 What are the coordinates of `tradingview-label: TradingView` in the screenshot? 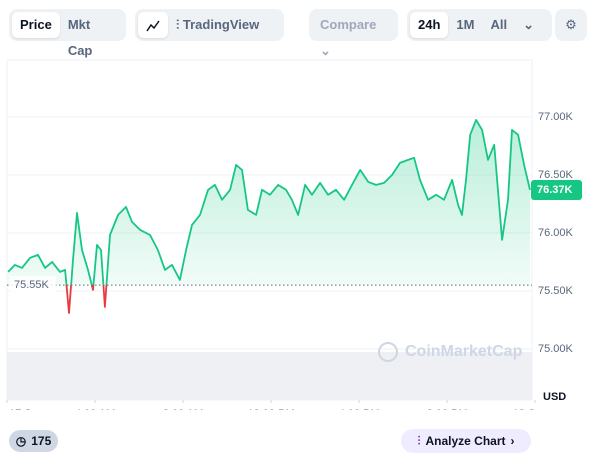 It's located at (221, 24).